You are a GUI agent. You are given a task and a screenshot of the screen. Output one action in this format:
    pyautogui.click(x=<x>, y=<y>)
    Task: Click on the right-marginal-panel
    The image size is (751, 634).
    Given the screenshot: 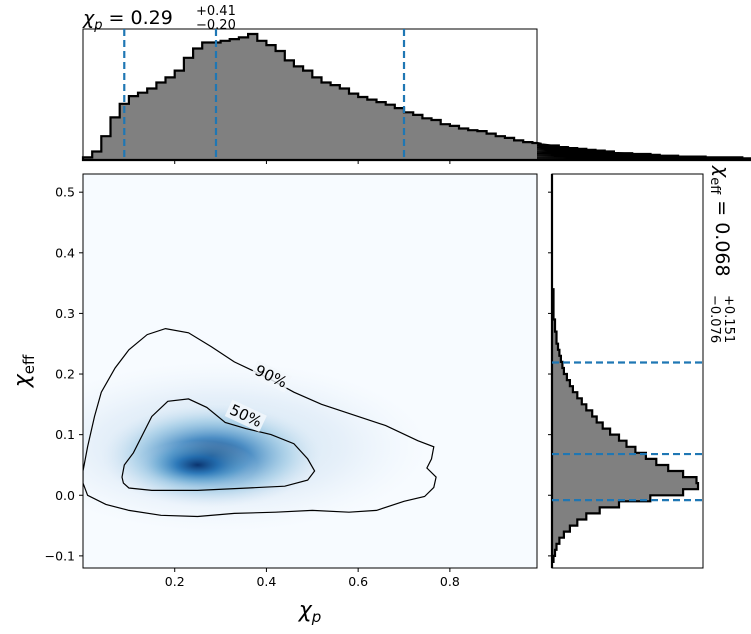 What is the action you would take?
    pyautogui.click(x=626, y=371)
    